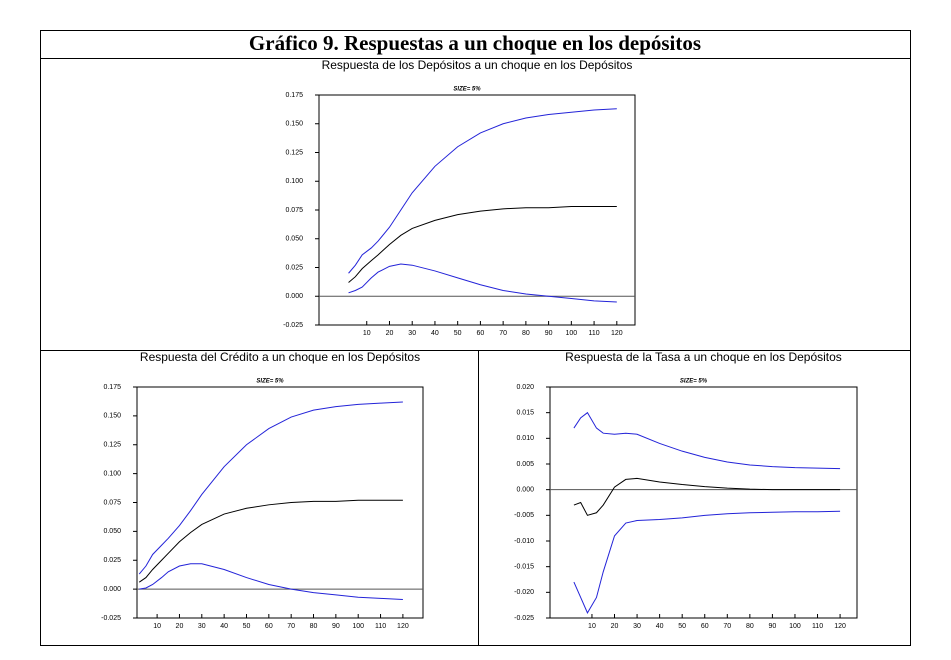  What do you see at coordinates (525, 387) in the screenshot?
I see `y-tick-label: 0.020` at bounding box center [525, 387].